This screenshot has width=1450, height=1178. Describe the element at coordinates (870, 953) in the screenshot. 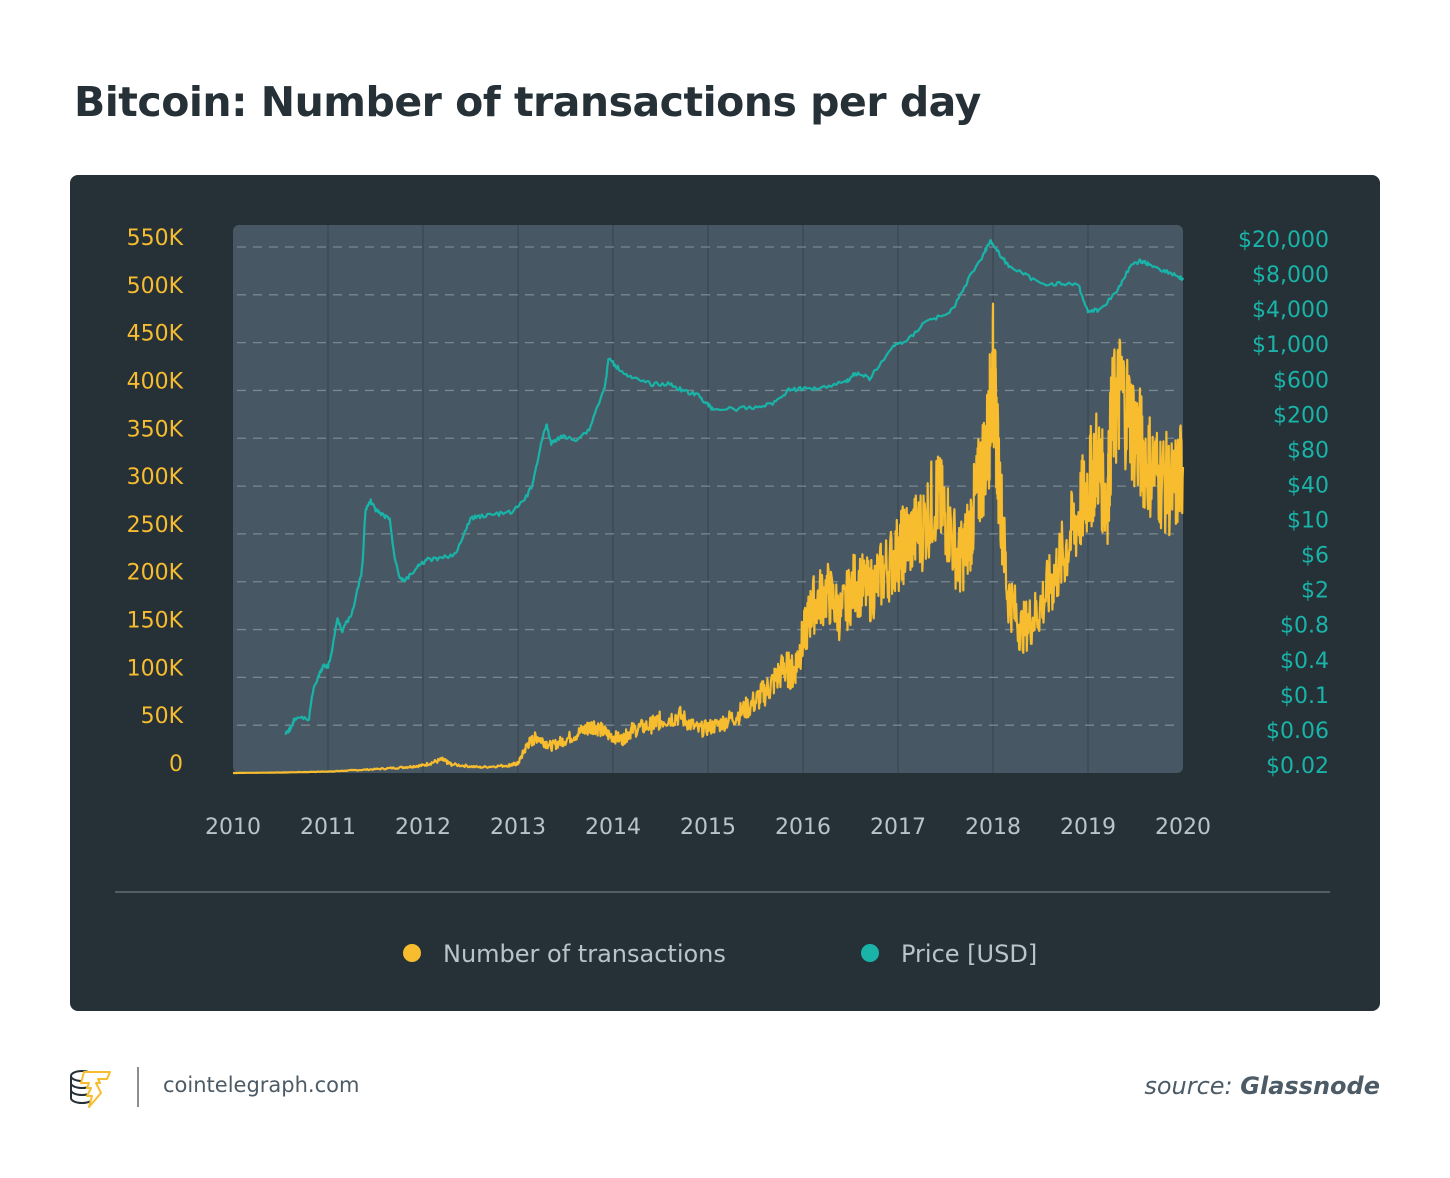

I see `legend-marker-price` at that location.